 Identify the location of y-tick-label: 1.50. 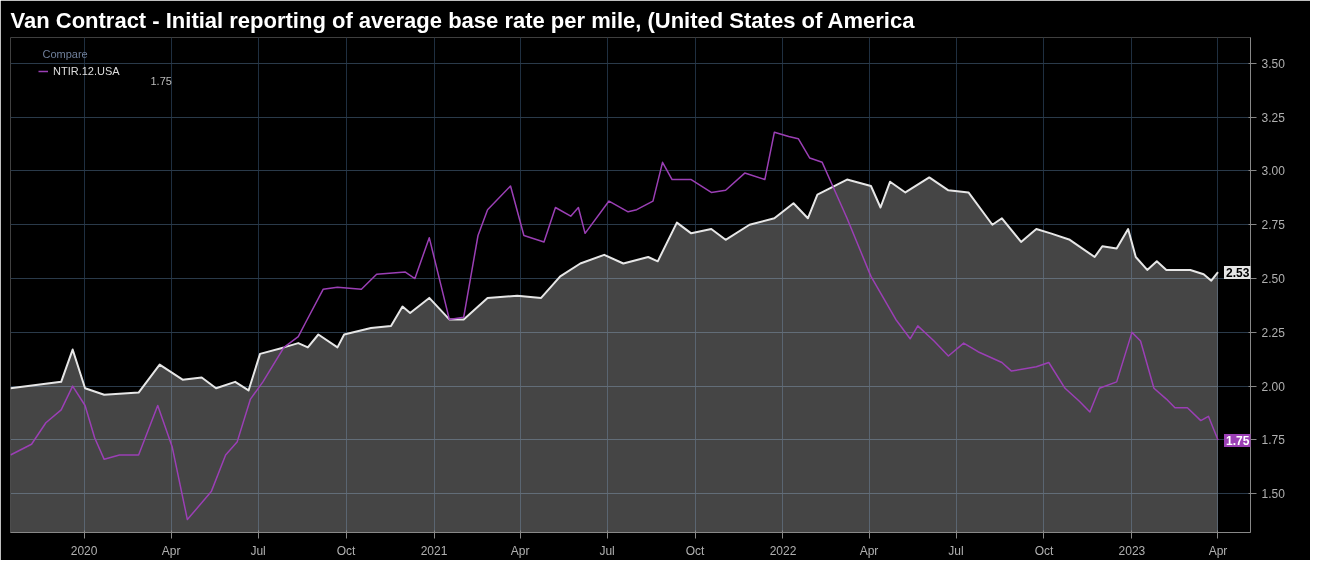
(1273, 494).